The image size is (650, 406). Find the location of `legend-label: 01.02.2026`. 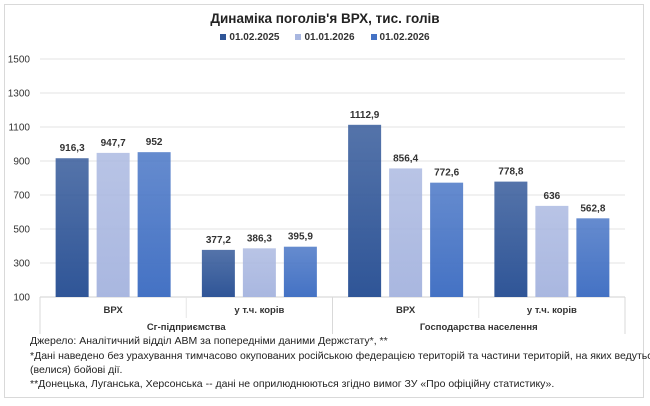

legend-label: 01.02.2026 is located at coordinates (404, 37).